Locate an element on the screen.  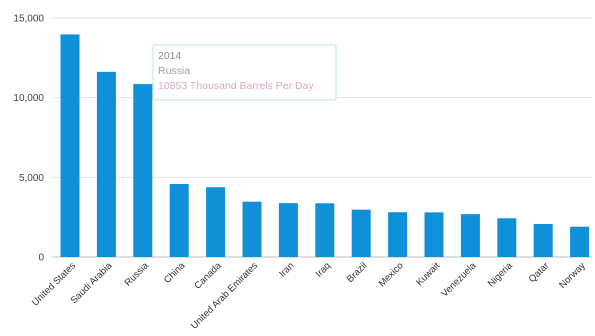
y-axis-tick-labels: 0 5,000 10,000 15,000 is located at coordinates (28, 139).